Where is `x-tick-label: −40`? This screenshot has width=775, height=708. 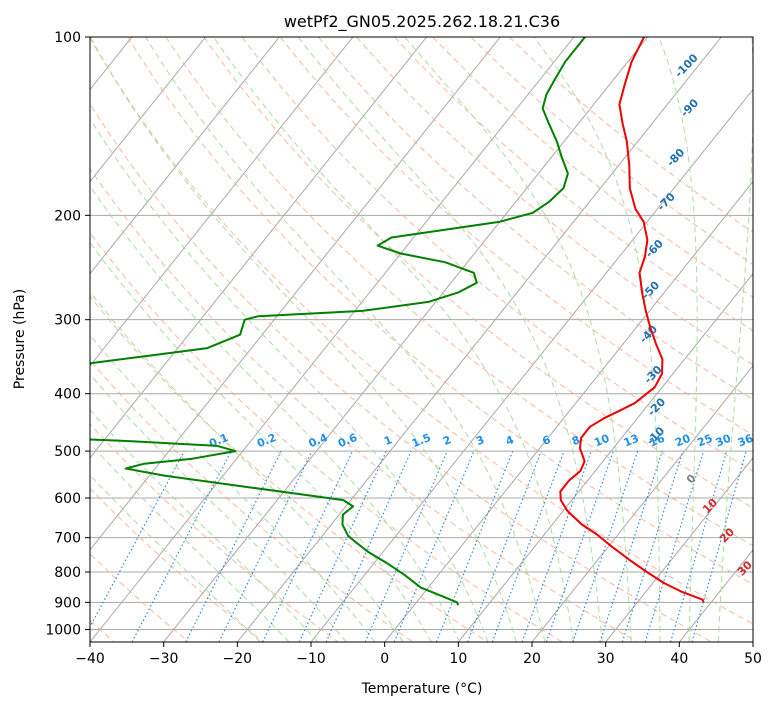 x-tick-label: −40 is located at coordinates (90, 659).